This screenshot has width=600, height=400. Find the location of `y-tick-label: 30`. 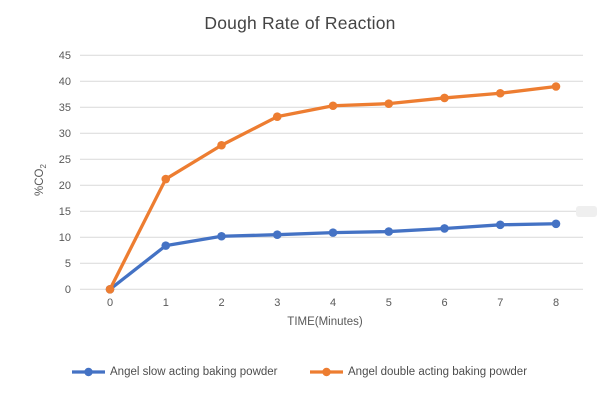

y-tick-label: 30 is located at coordinates (65, 134).